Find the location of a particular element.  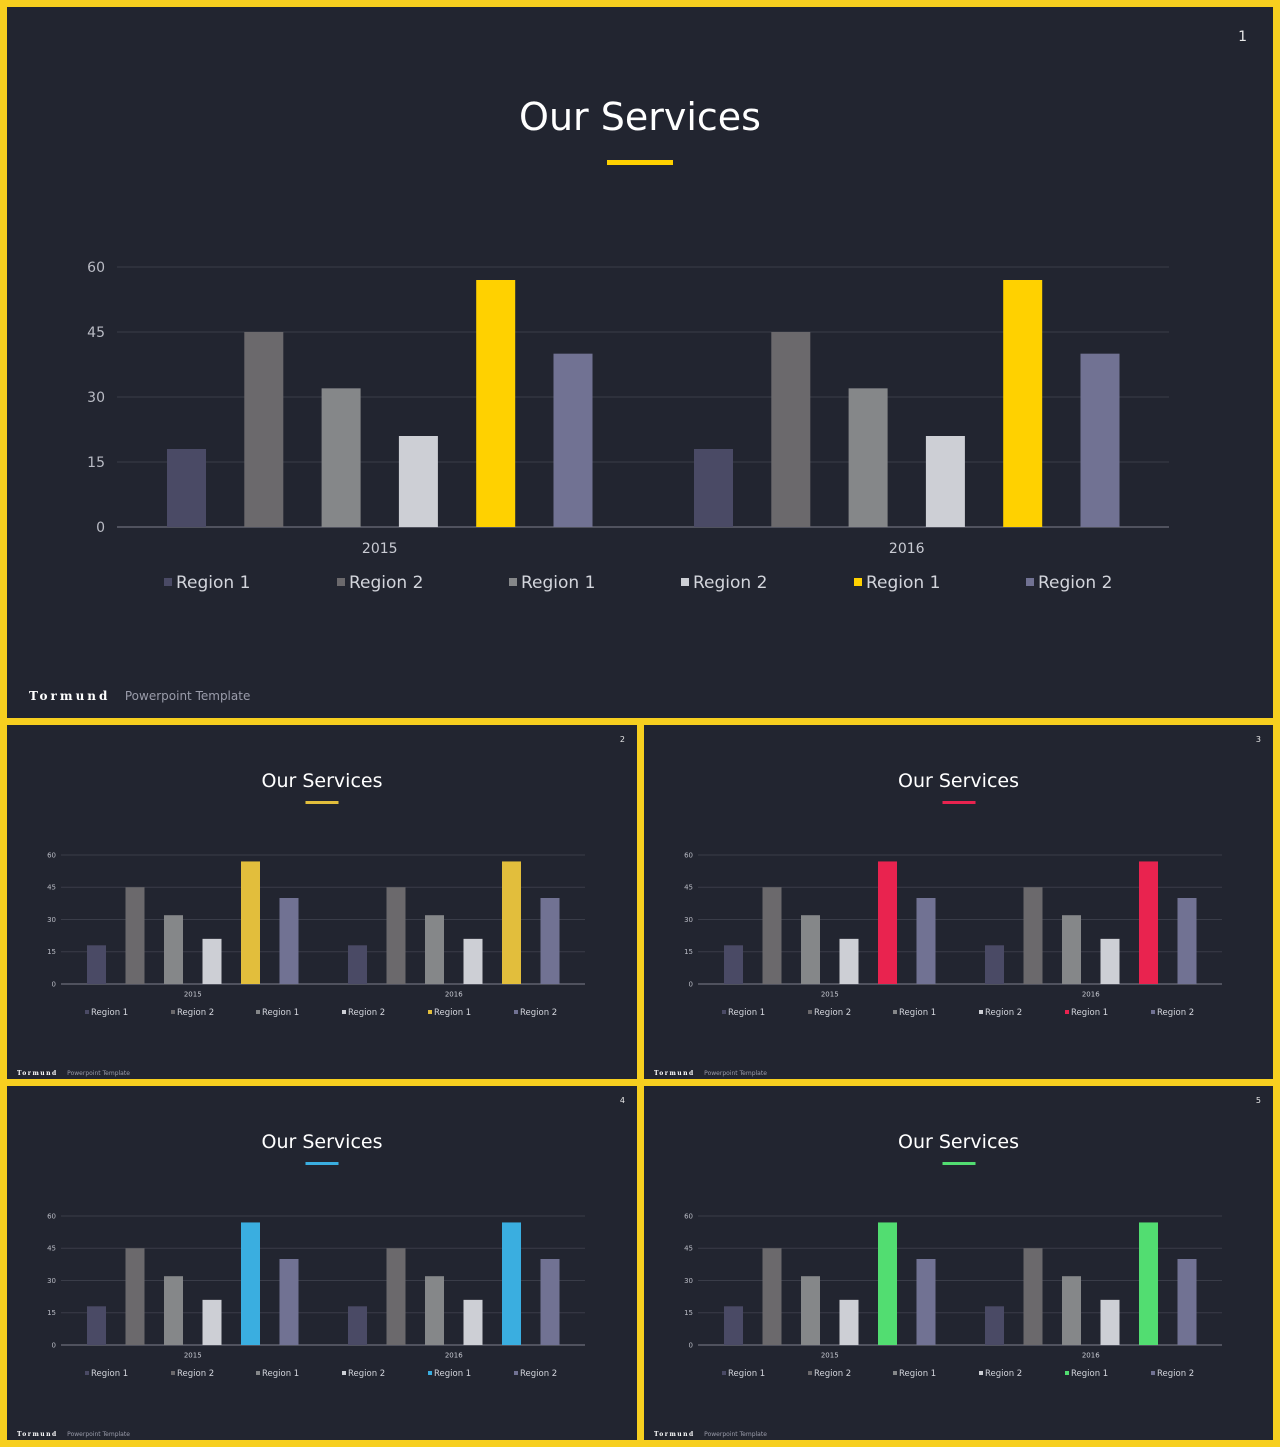

y-tick-label: 30 is located at coordinates (688, 1281).